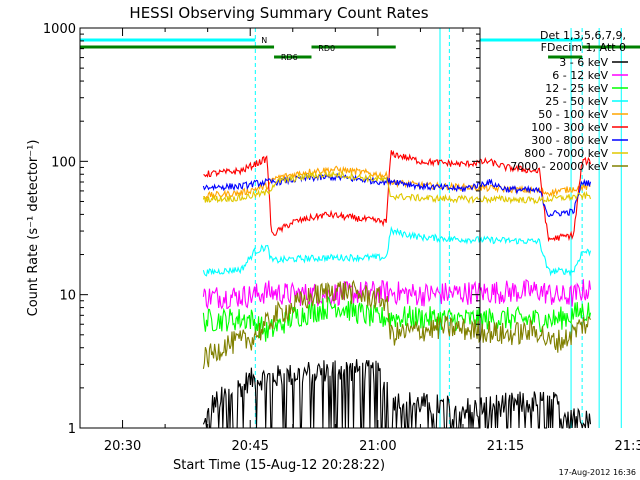 Image resolution: width=640 pixels, height=480 pixels. Describe the element at coordinates (505, 446) in the screenshot. I see `x-tick-label: 21:15` at that location.